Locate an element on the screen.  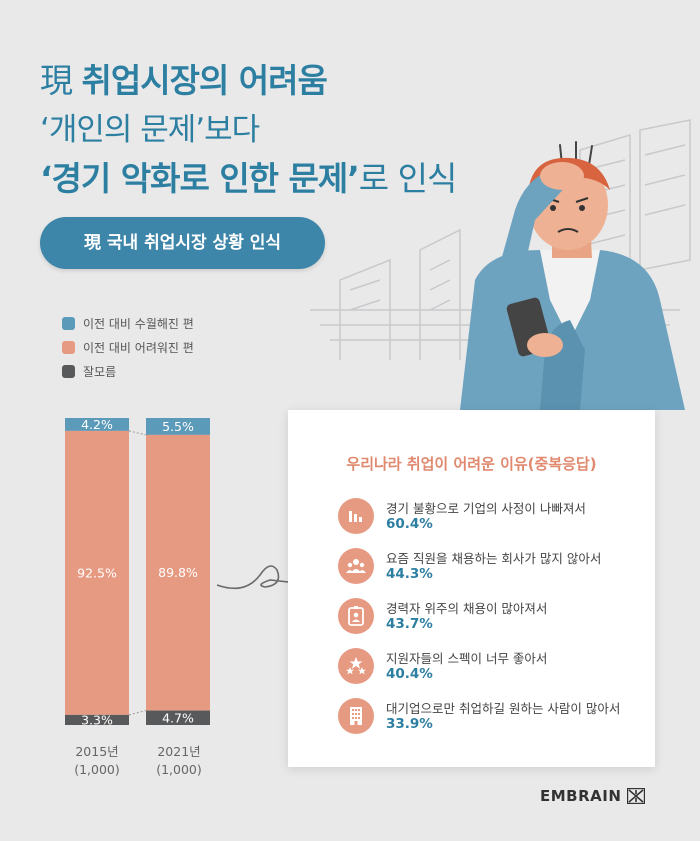
legend-swatch-worse is located at coordinates (68, 347).